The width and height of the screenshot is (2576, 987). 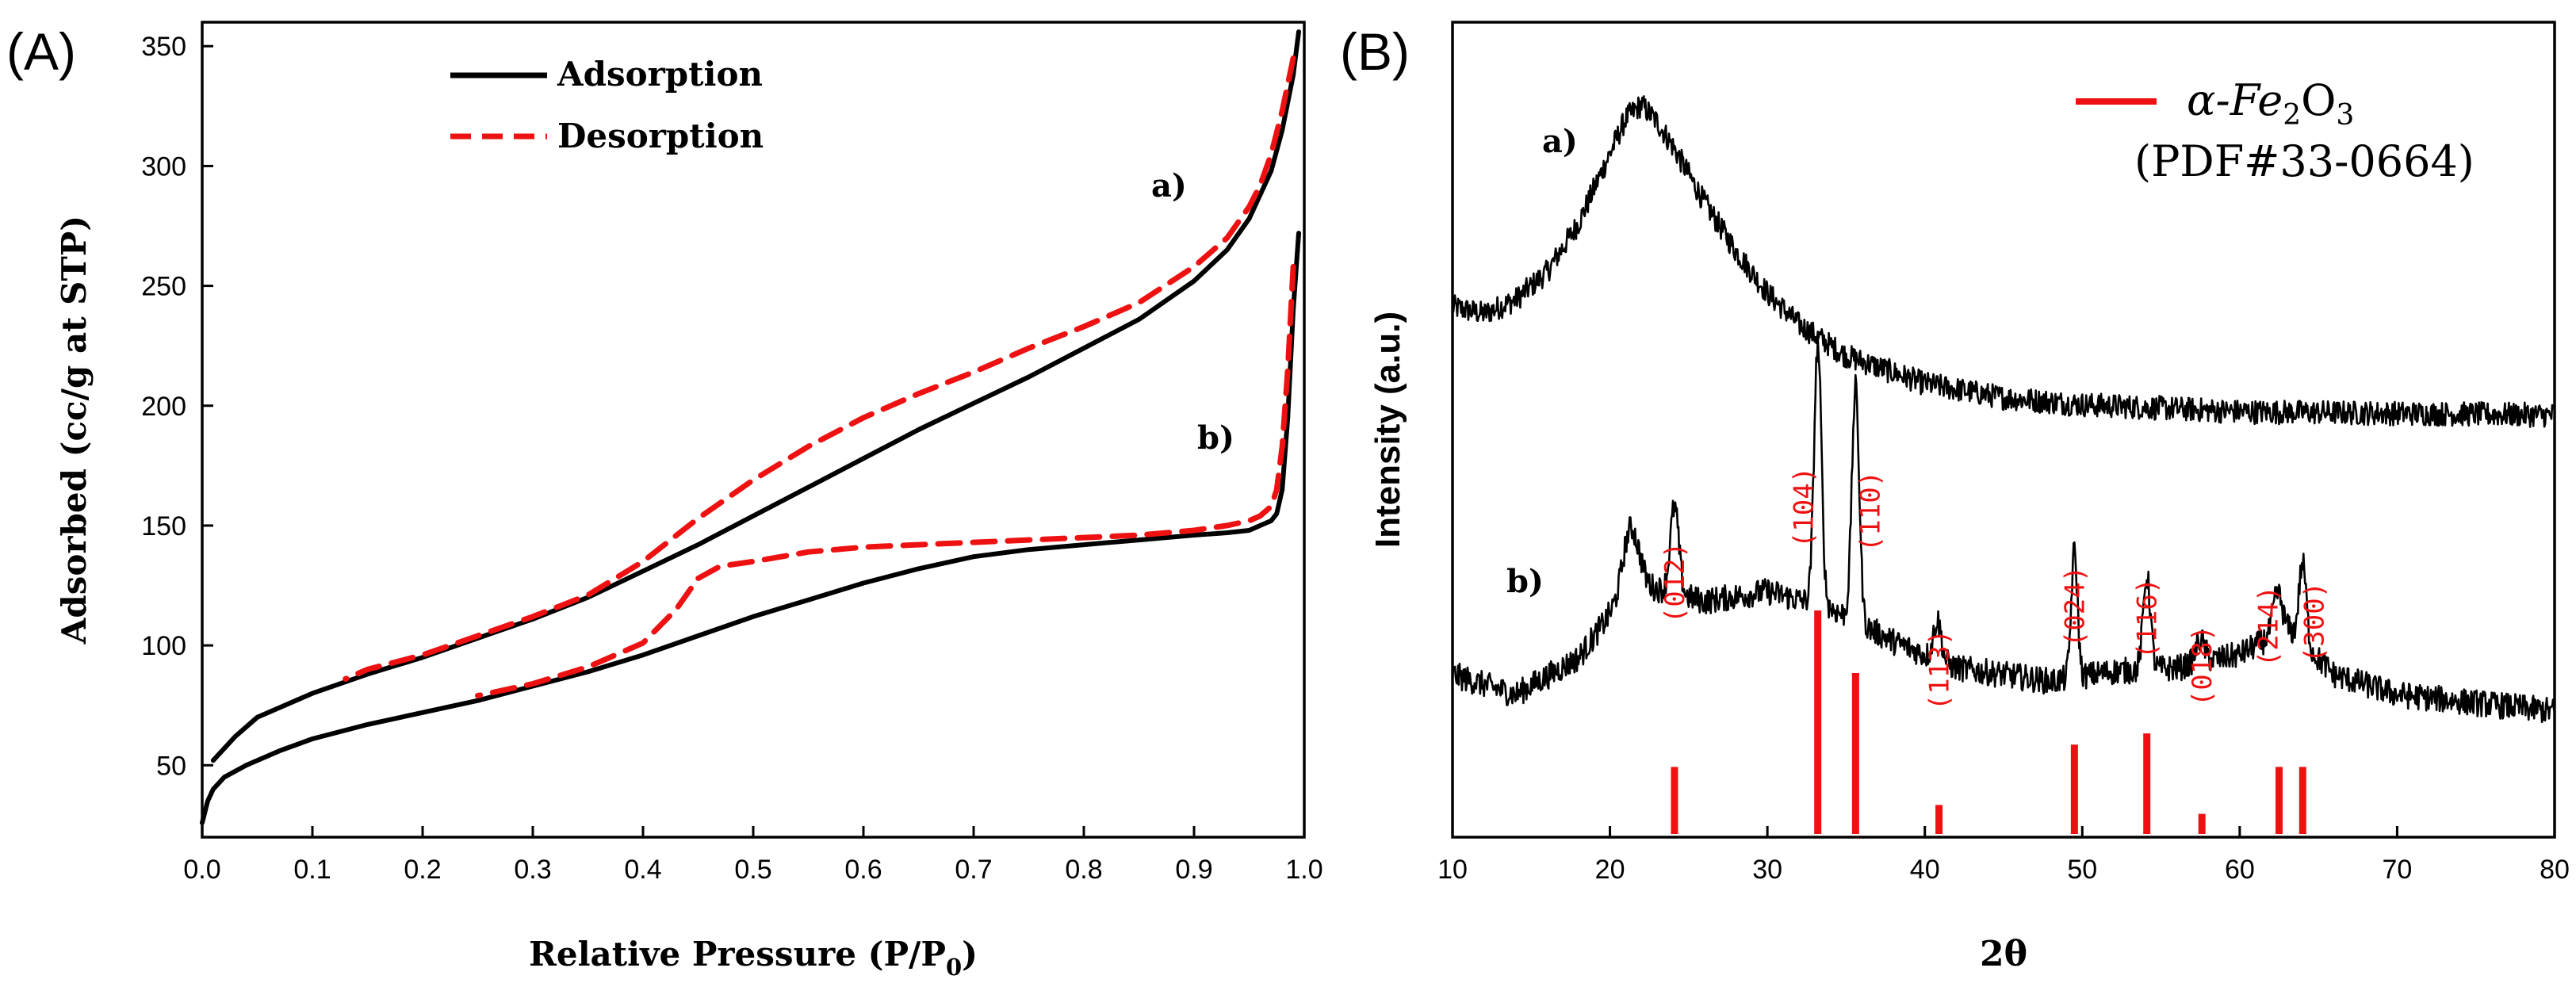 What do you see at coordinates (1610, 870) in the screenshot?
I see `panel-b-x-tick-label: 20` at bounding box center [1610, 870].